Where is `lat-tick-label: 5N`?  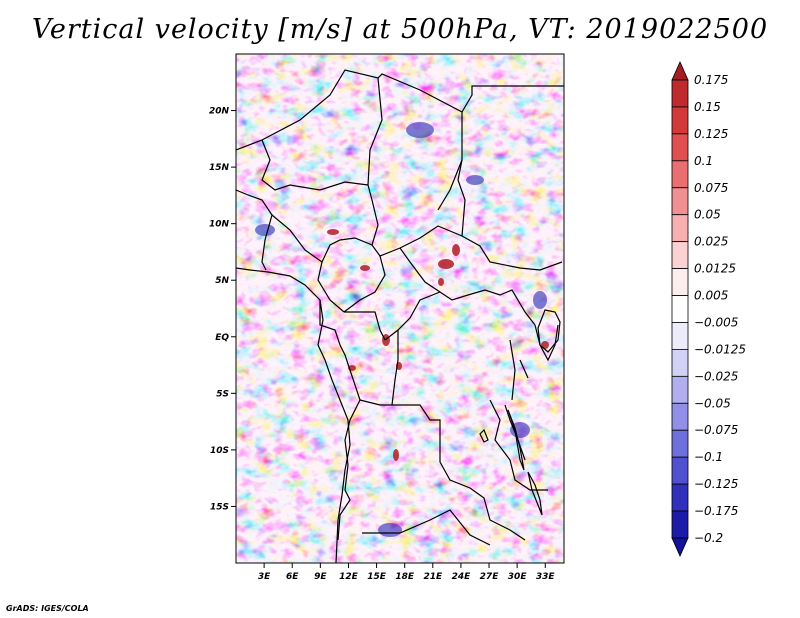
lat-tick-label: 5N is located at coordinates (222, 281).